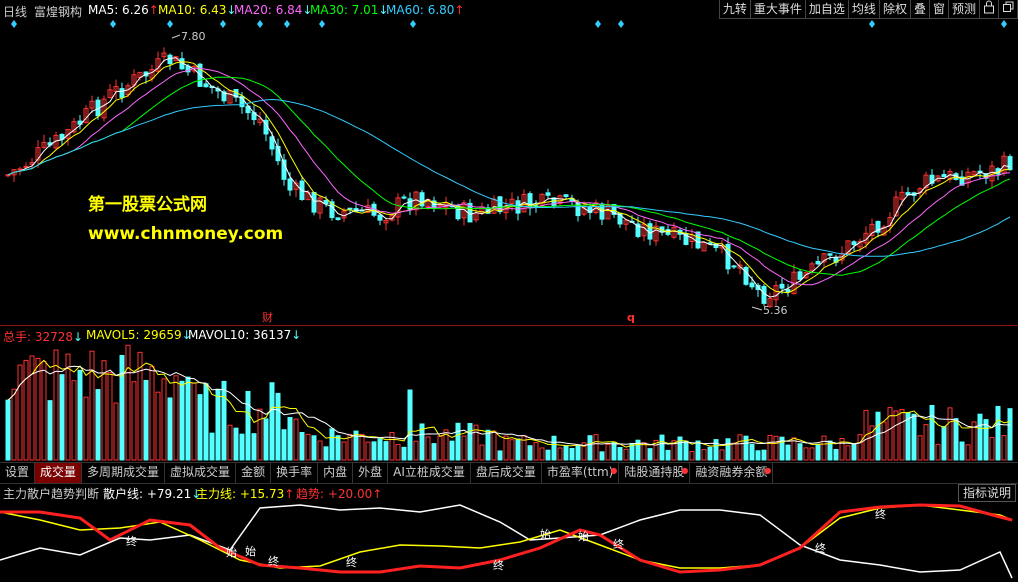 The width and height of the screenshot is (1018, 582). I want to click on price-volume-divider, so click(509, 325).